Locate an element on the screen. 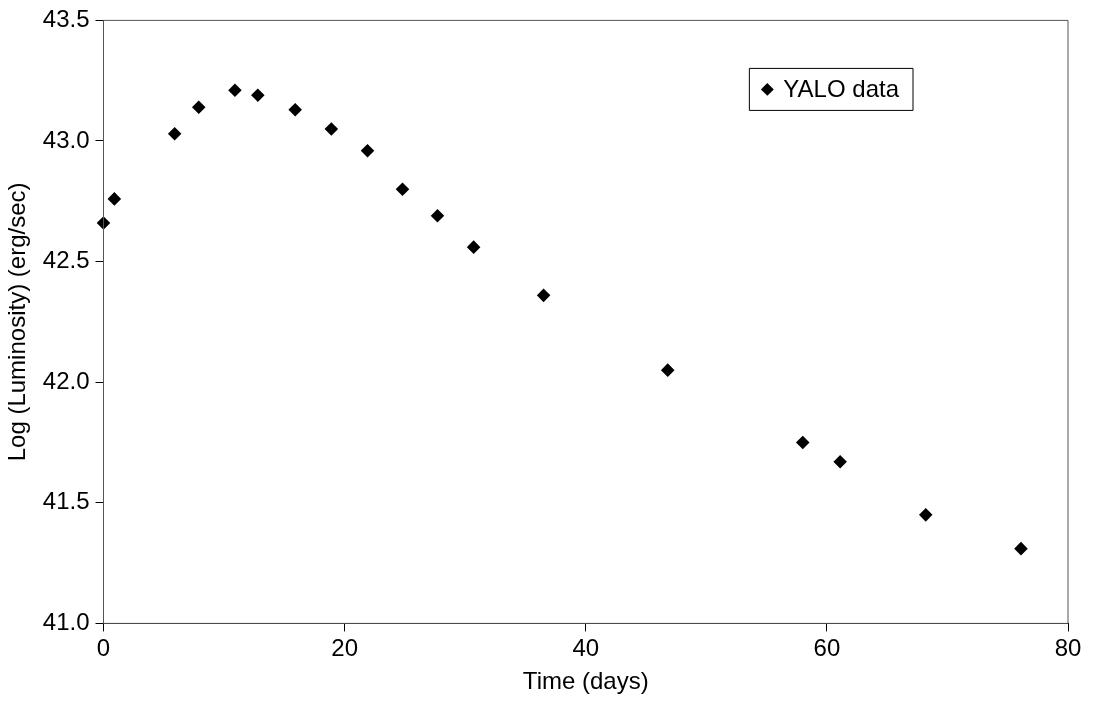 The width and height of the screenshot is (1104, 713). y-tick-label: 42.0 is located at coordinates (66, 380).